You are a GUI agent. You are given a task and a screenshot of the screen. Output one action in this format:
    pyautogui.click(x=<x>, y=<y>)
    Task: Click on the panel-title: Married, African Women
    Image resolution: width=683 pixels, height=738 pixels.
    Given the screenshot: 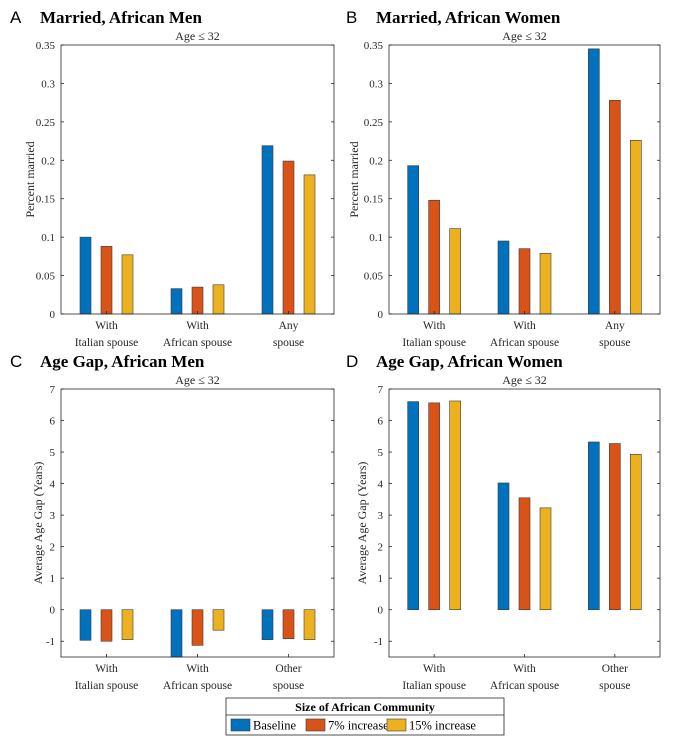 What is the action you would take?
    pyautogui.click(x=468, y=17)
    